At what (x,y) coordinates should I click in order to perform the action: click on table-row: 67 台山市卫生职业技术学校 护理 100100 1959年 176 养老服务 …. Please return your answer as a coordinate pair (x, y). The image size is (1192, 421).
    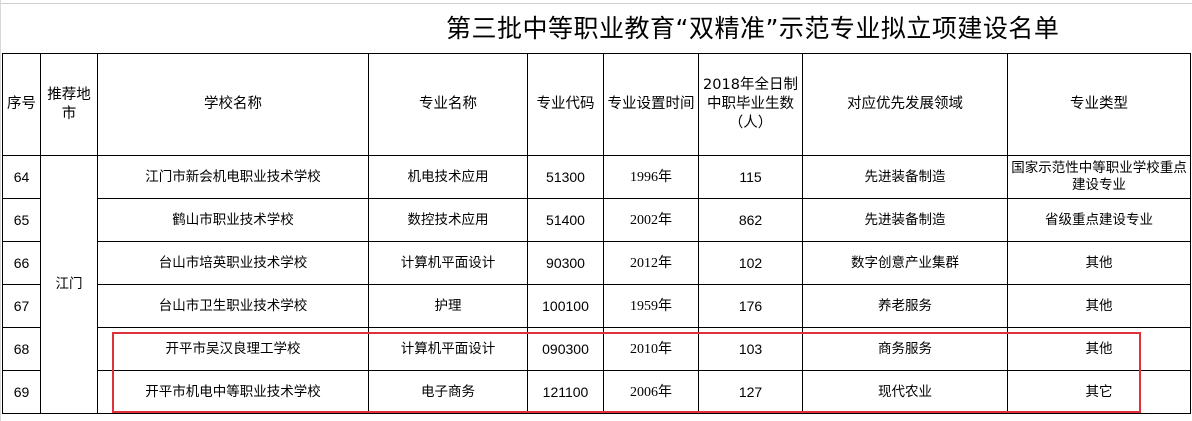
    Looking at the image, I should click on (596, 306).